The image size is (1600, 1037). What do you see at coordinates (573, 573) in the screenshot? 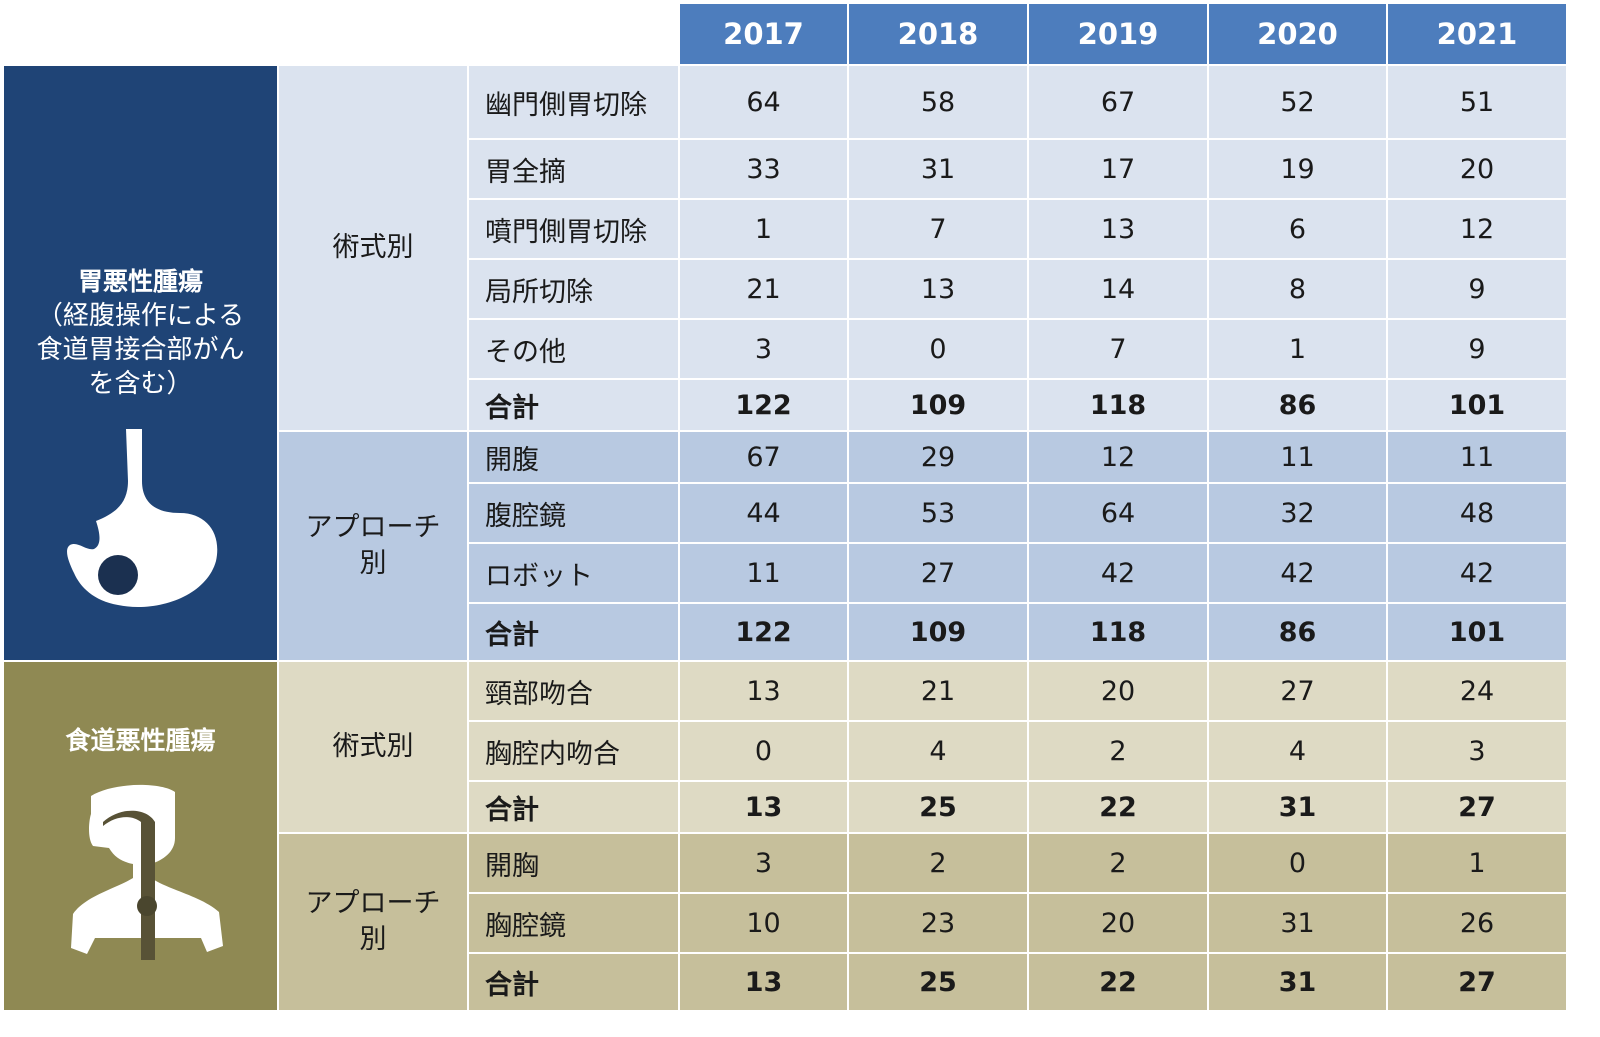
I see `procedure-label: ロボット` at bounding box center [573, 573].